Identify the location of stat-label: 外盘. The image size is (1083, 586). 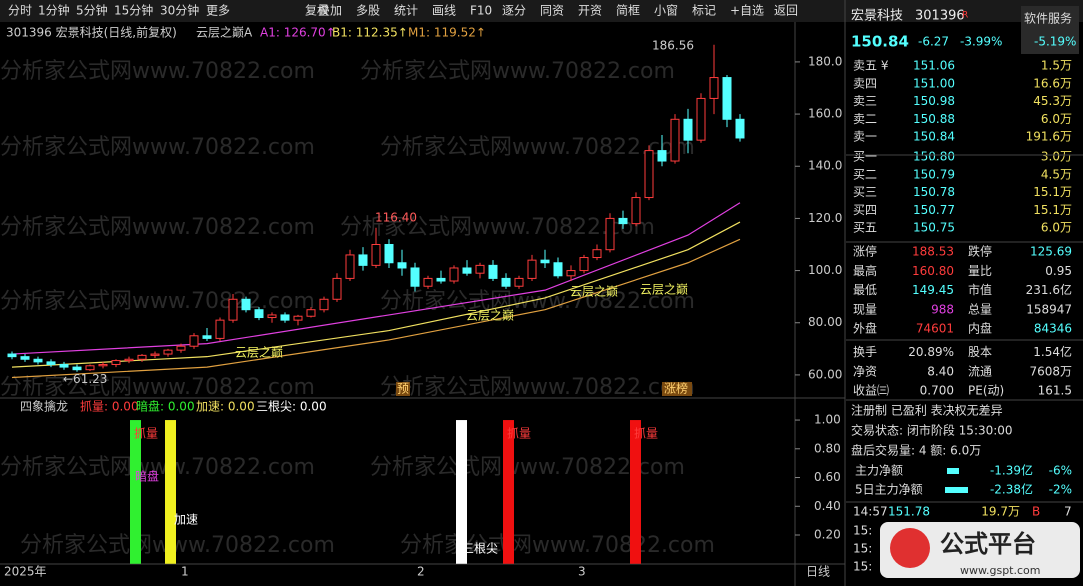
(865, 328).